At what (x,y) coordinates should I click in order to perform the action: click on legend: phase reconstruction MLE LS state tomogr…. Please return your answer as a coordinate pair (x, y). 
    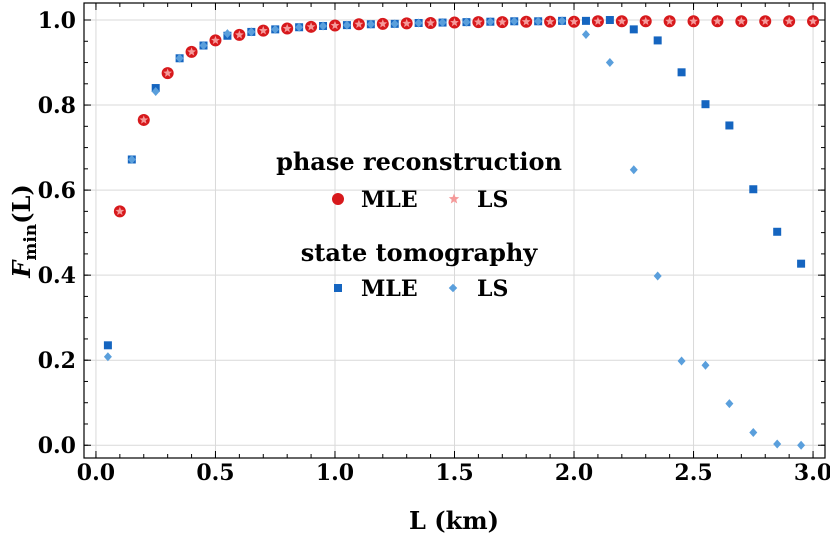
    Looking at the image, I should click on (419, 224).